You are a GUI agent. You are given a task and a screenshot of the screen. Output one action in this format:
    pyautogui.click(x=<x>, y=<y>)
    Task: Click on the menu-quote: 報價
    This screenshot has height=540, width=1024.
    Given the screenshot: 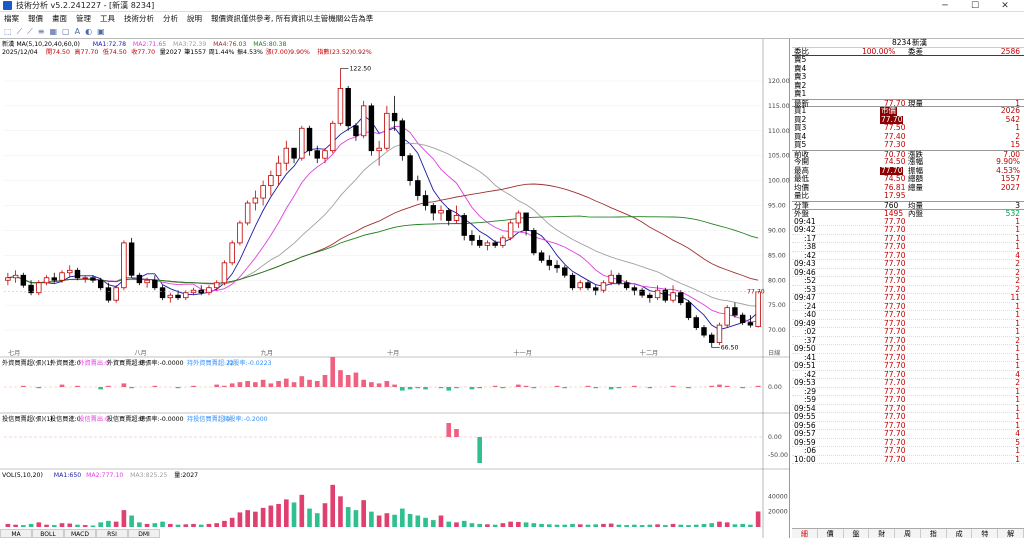 What is the action you would take?
    pyautogui.click(x=35, y=18)
    